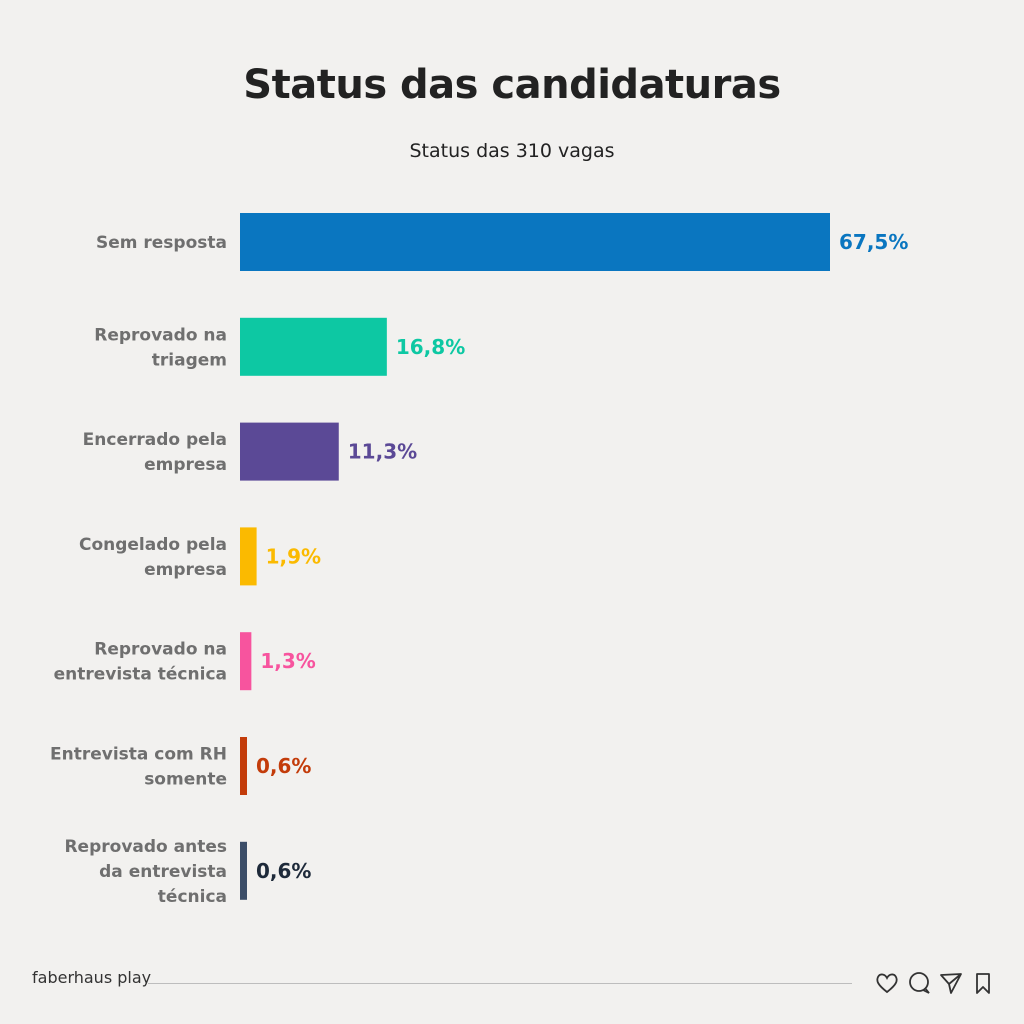  Describe the element at coordinates (512, 85) in the screenshot. I see `chart-title: Status das candidaturas` at that location.